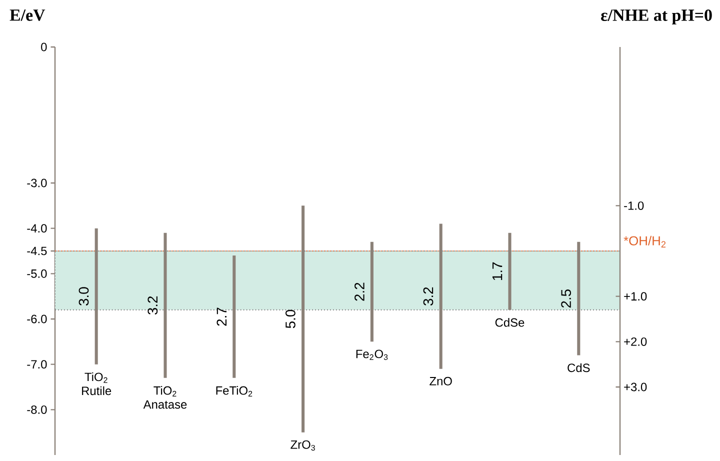 The image size is (720, 461). Describe the element at coordinates (579, 367) in the screenshot. I see `x-tick-label: CdS` at that location.